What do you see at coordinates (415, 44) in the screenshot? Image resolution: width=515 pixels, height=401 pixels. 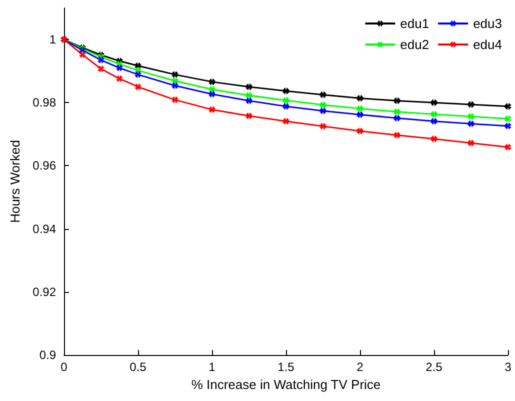 I see `legend-label: edu2` at bounding box center [415, 44].